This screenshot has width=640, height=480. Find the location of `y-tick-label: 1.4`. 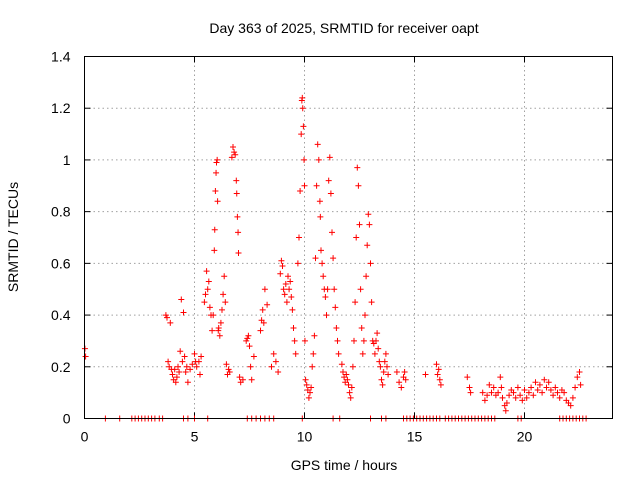

y-tick-label: 1.4 is located at coordinates (61, 57).